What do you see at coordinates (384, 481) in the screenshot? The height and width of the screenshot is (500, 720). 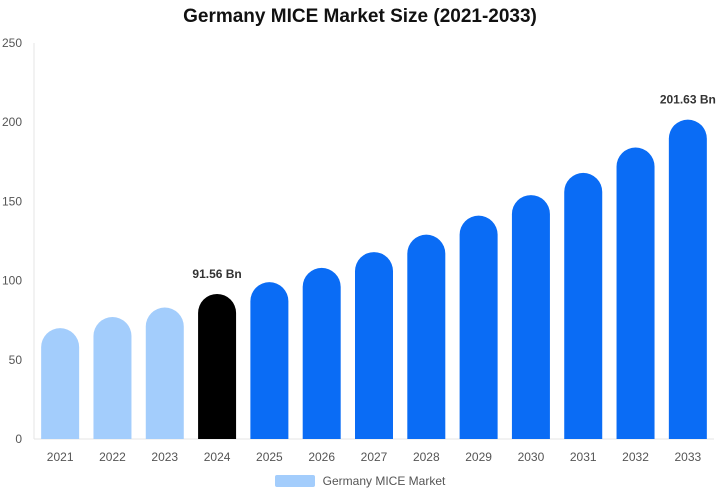 I see `legend-label: Germany MICE Market` at bounding box center [384, 481].